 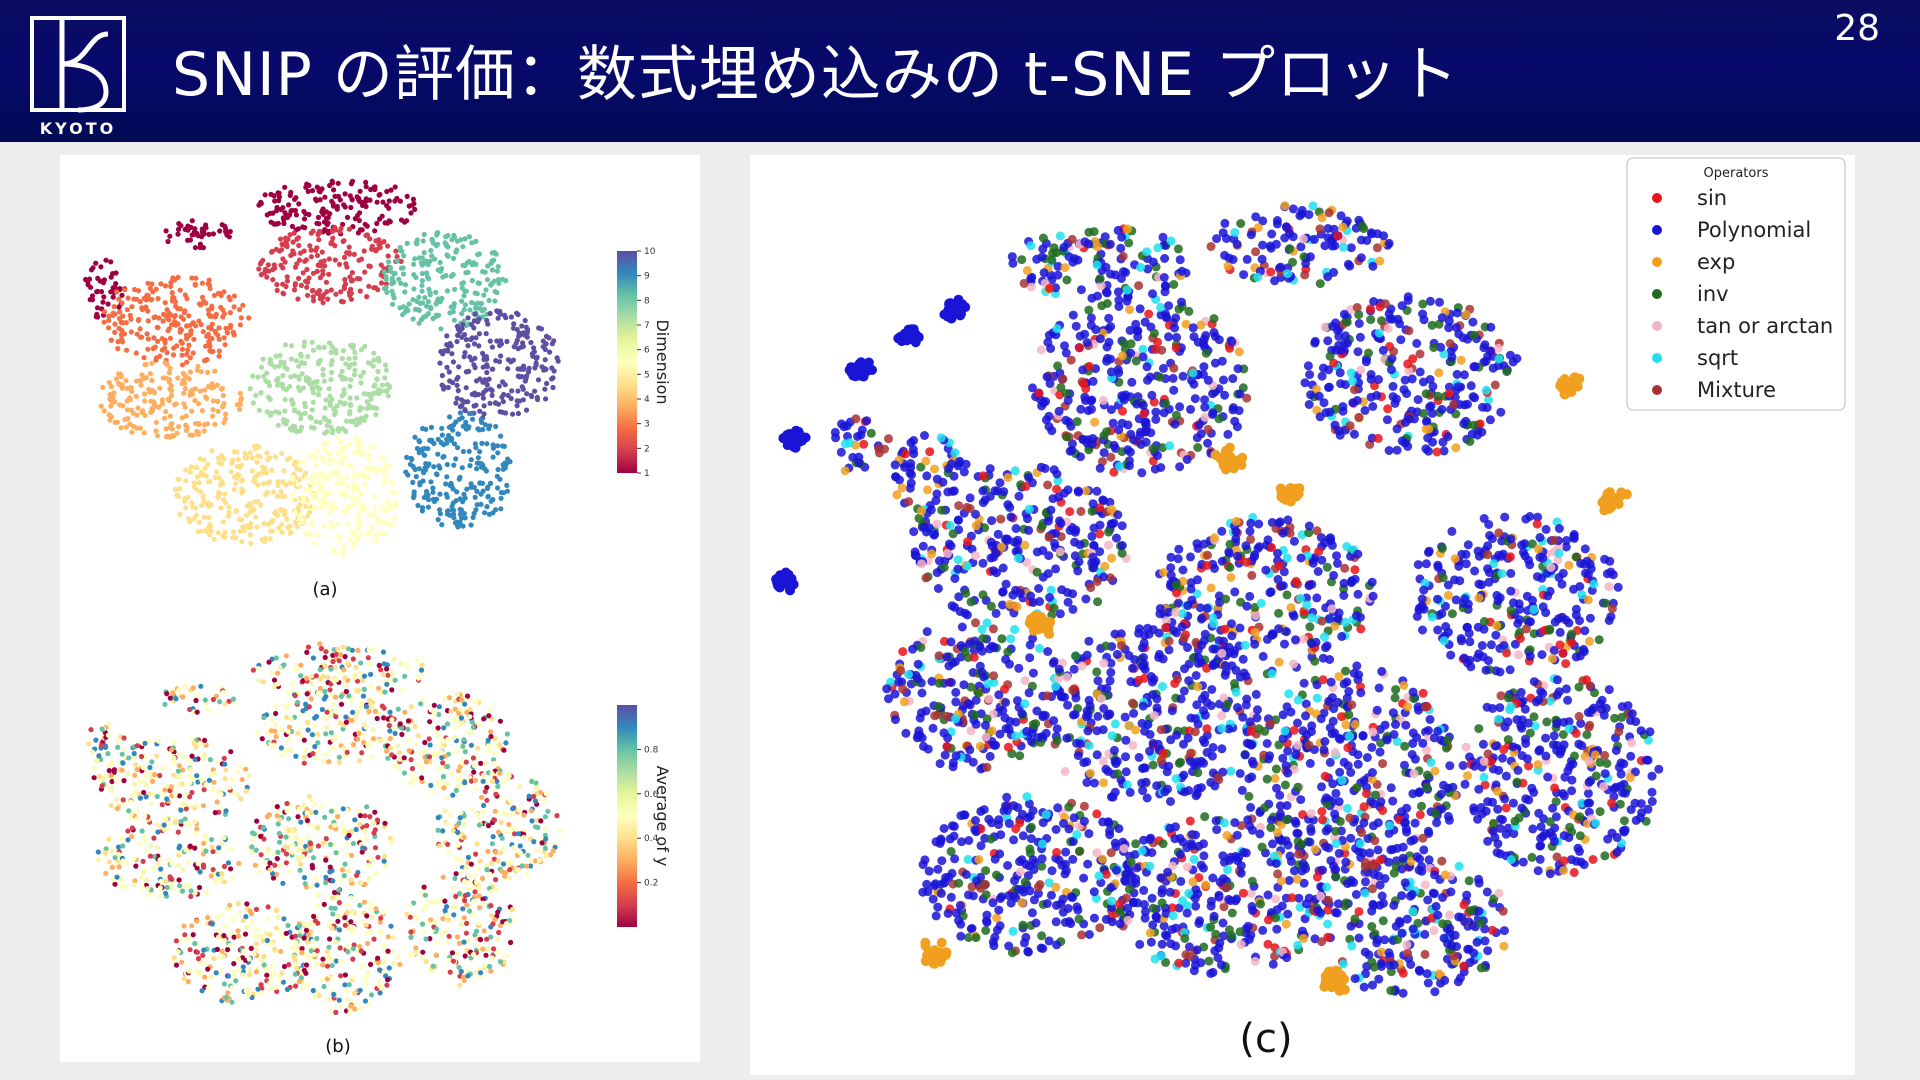 What do you see at coordinates (1857, 28) in the screenshot?
I see `page-number: 28` at bounding box center [1857, 28].